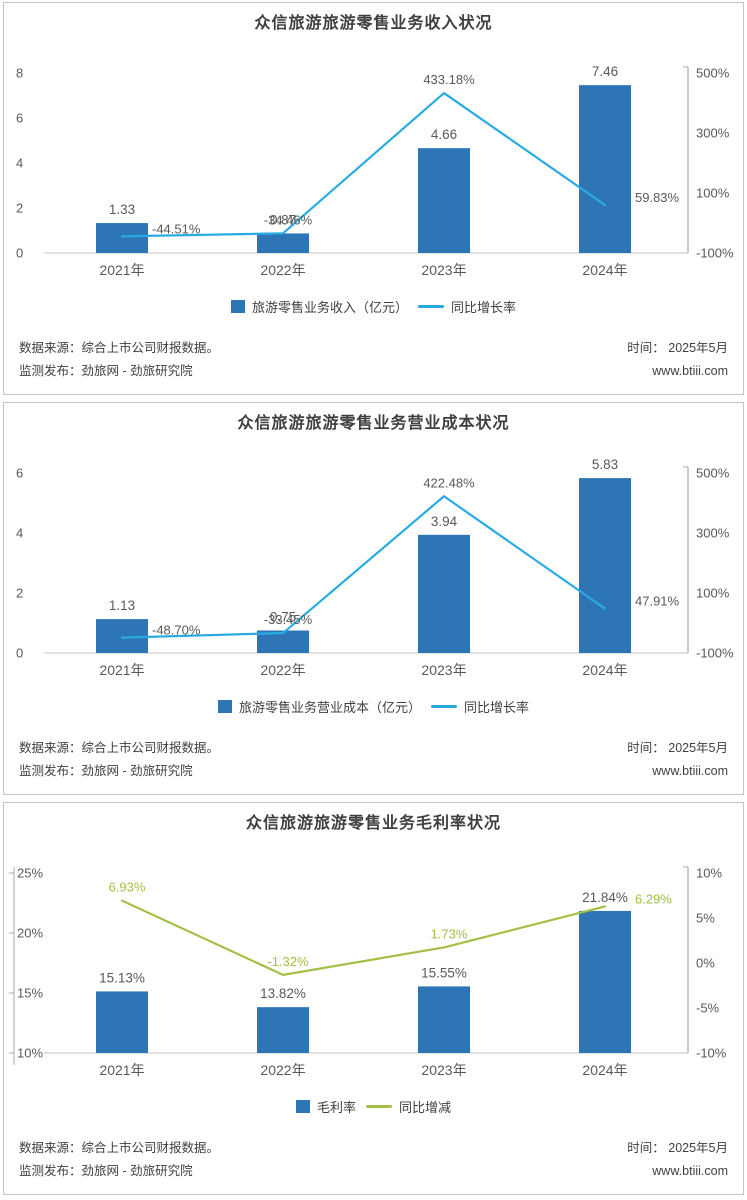  Describe the element at coordinates (288, 961) in the screenshot. I see `svg-text: -1.32%` at that location.